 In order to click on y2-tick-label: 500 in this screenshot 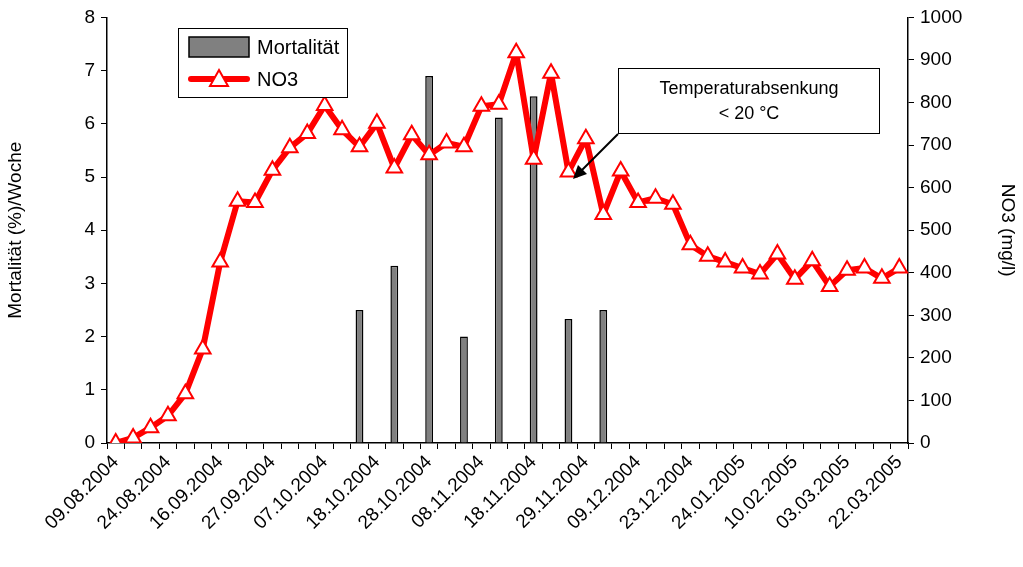, I will do `click(936, 229)`.